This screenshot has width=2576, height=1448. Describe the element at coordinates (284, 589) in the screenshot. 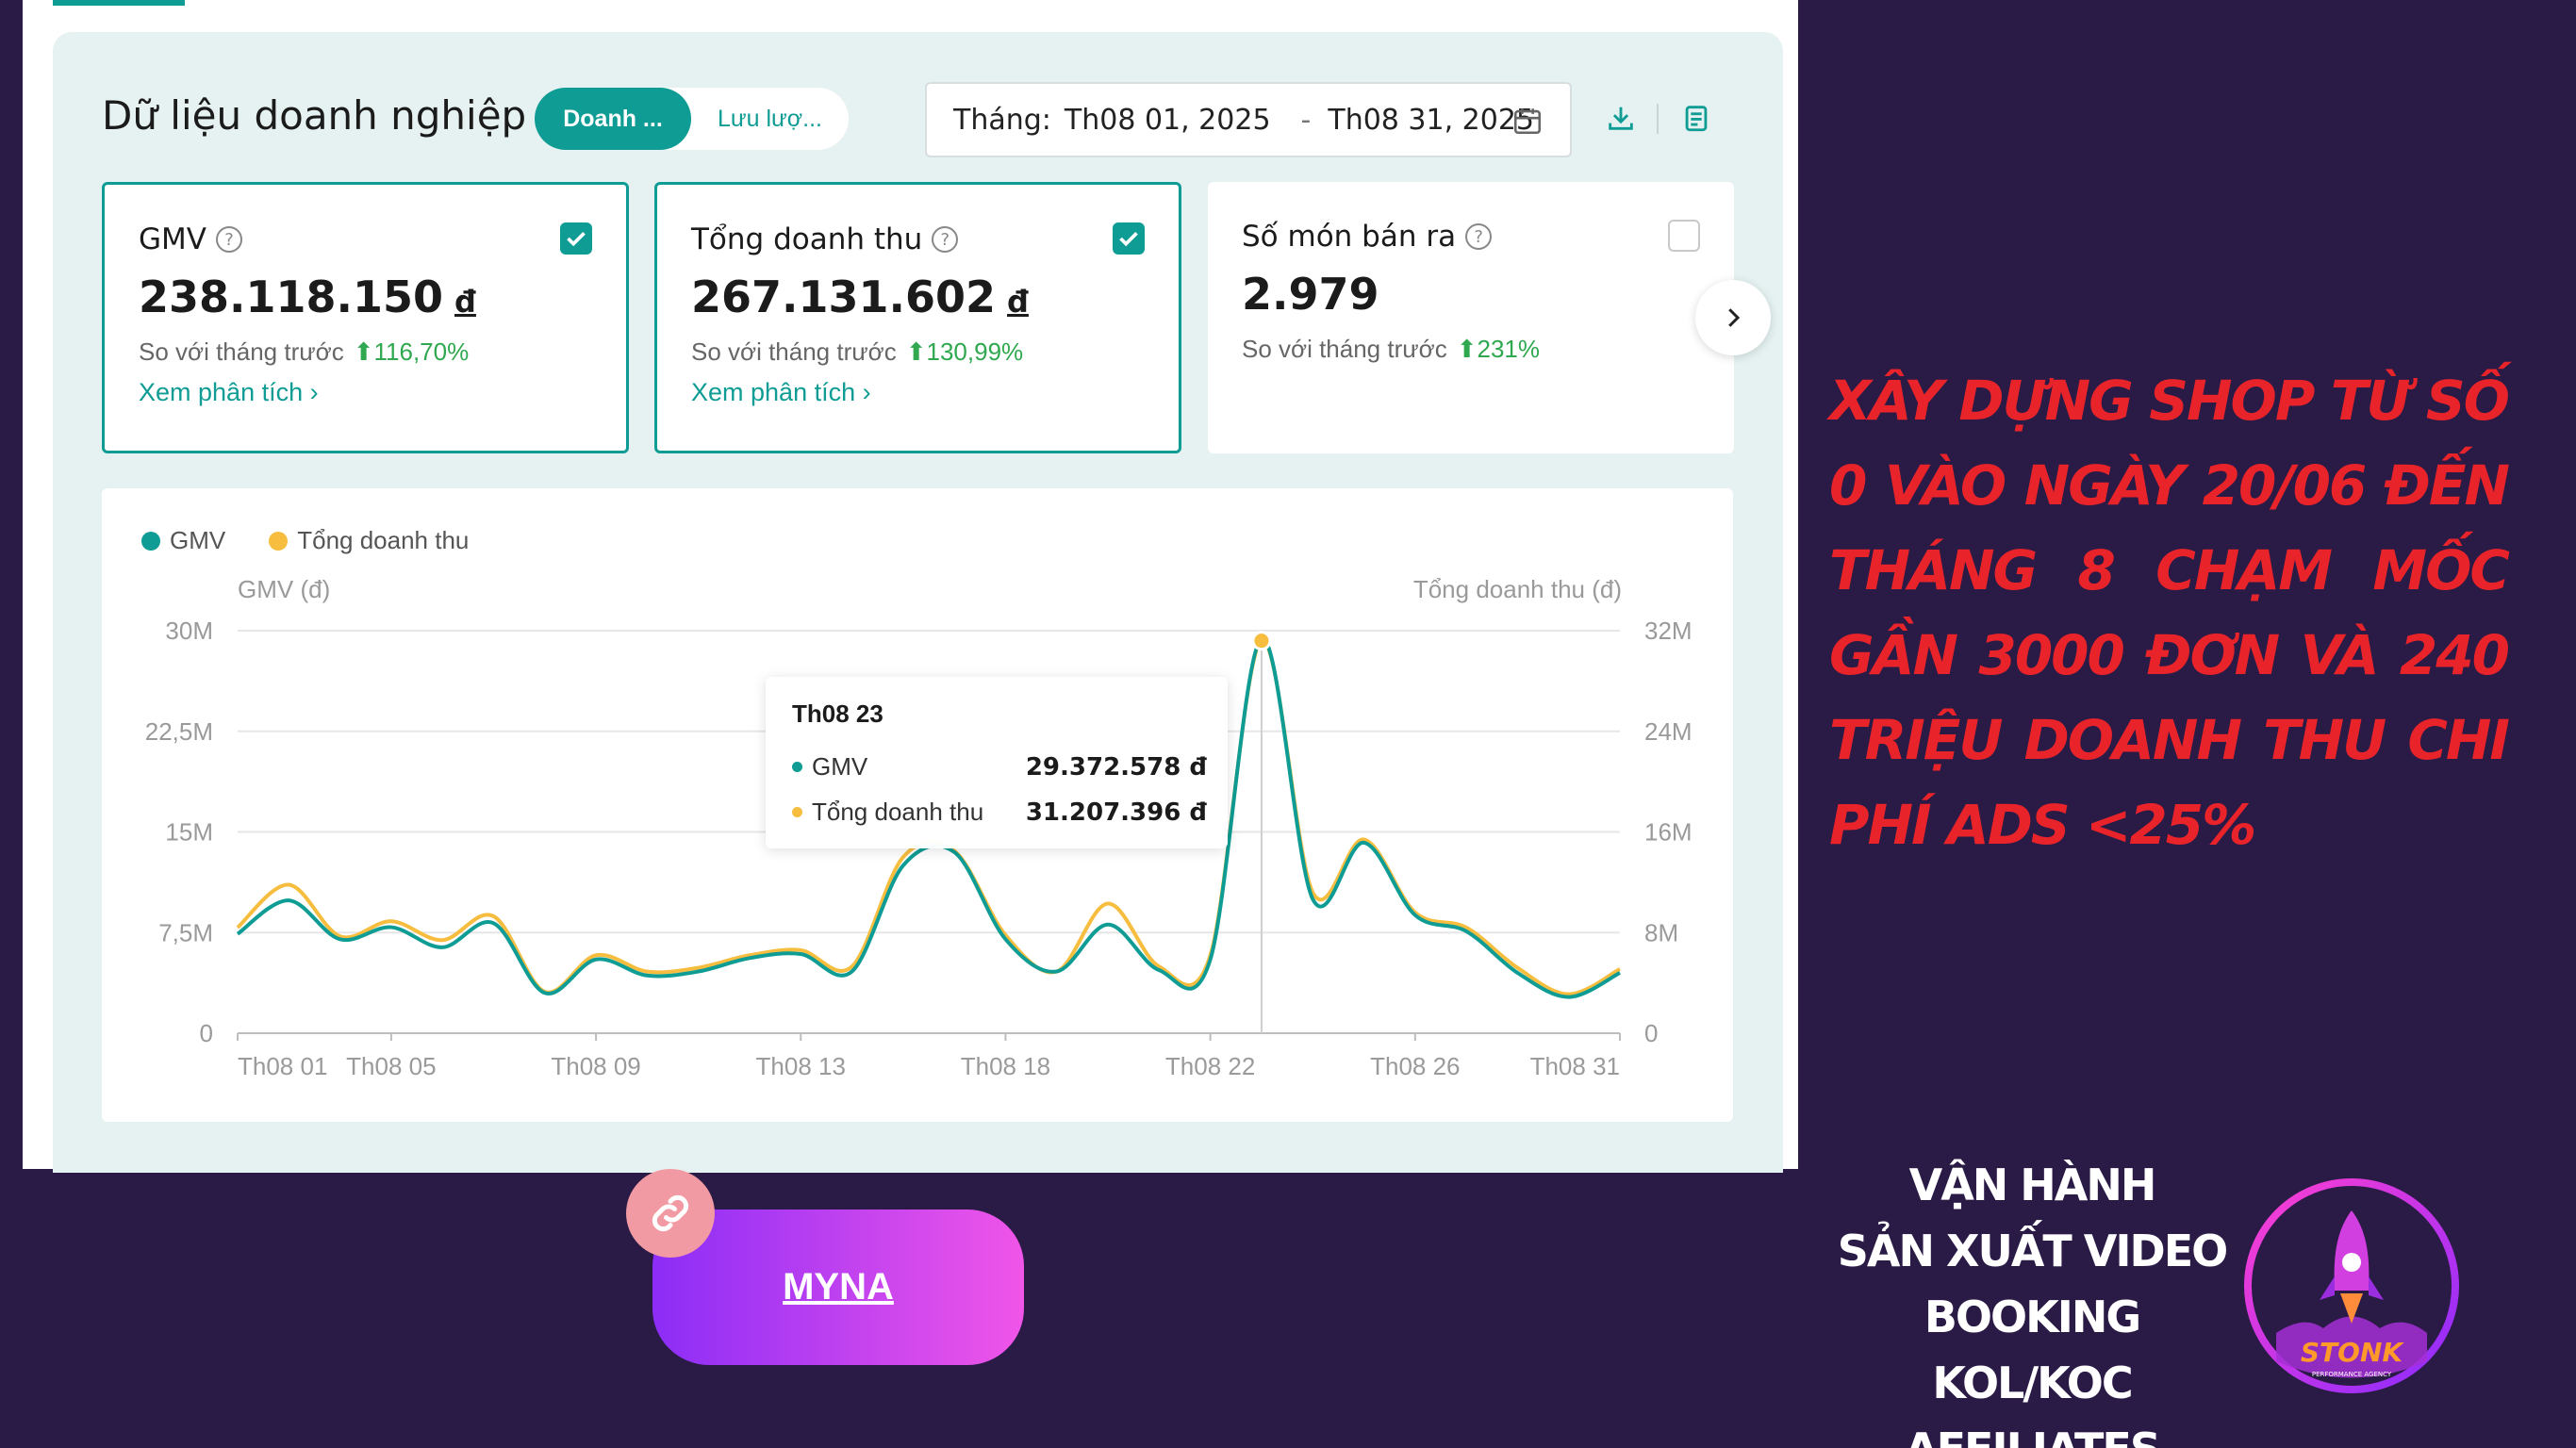

I see `y-axis-left-title: GMV (đ)` at that location.